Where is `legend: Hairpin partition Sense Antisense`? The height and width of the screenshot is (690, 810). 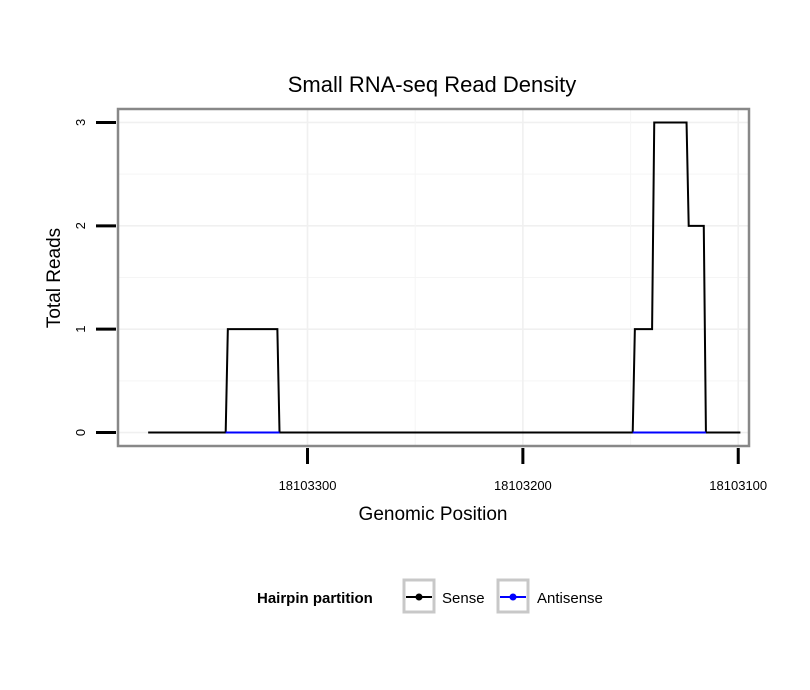 legend: Hairpin partition Sense Antisense is located at coordinates (430, 596).